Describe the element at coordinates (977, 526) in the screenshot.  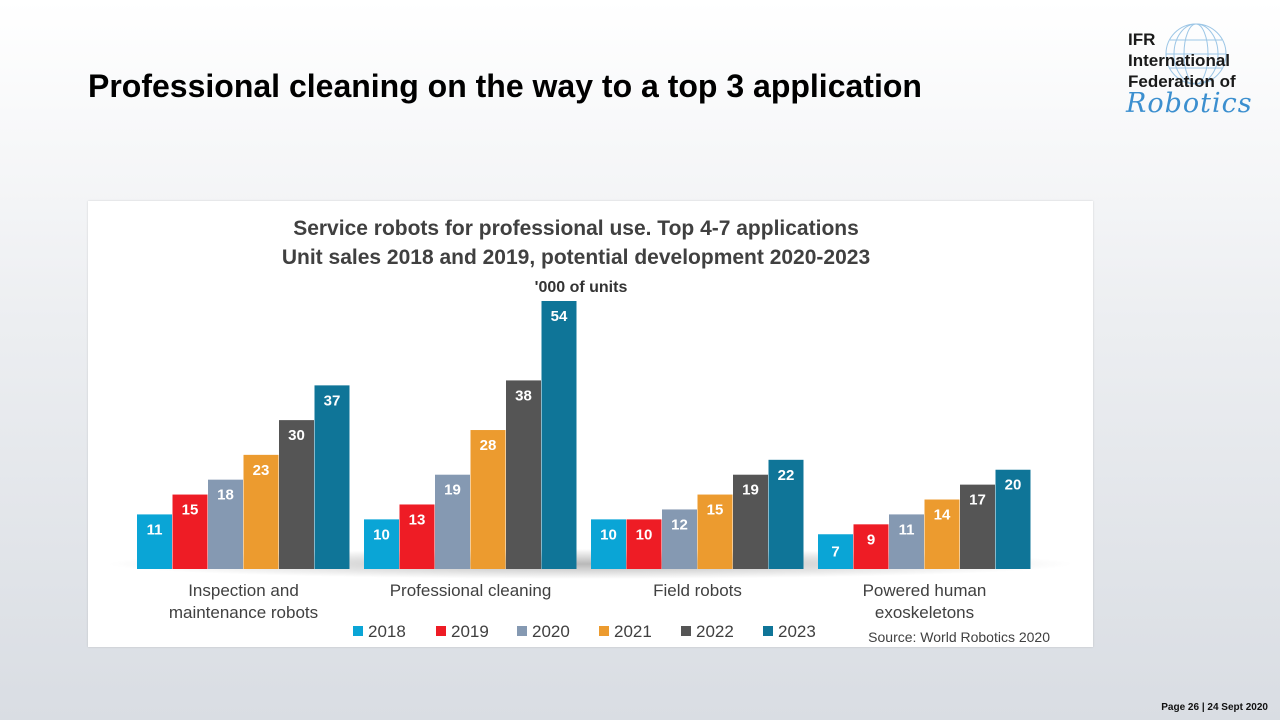
I see `bar-2022-cat3` at that location.